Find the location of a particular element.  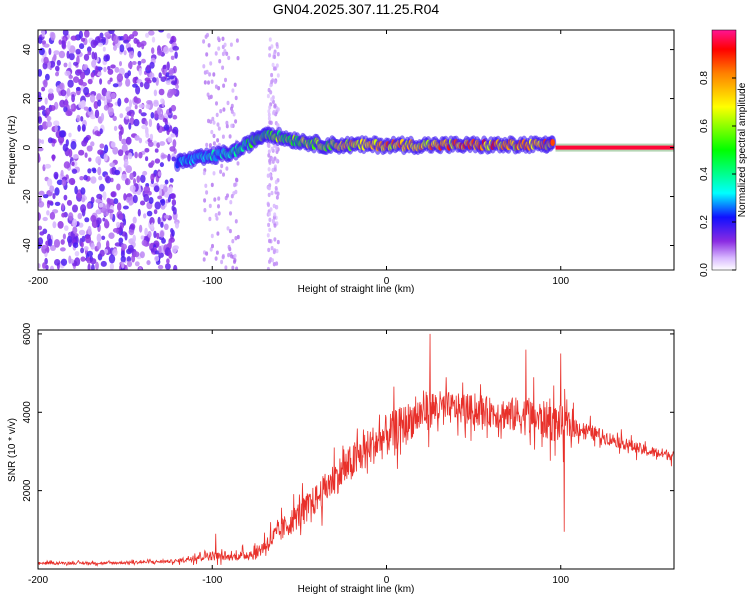

colorbar-tick-label: 0.2 is located at coordinates (704, 222).